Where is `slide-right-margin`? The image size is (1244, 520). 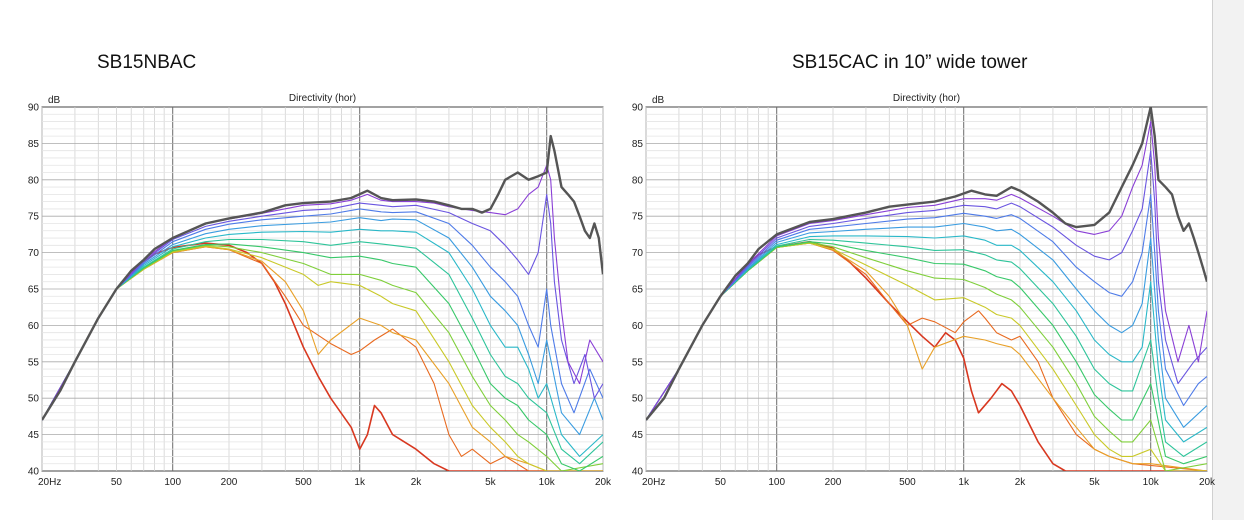 slide-right-margin is located at coordinates (1228, 260).